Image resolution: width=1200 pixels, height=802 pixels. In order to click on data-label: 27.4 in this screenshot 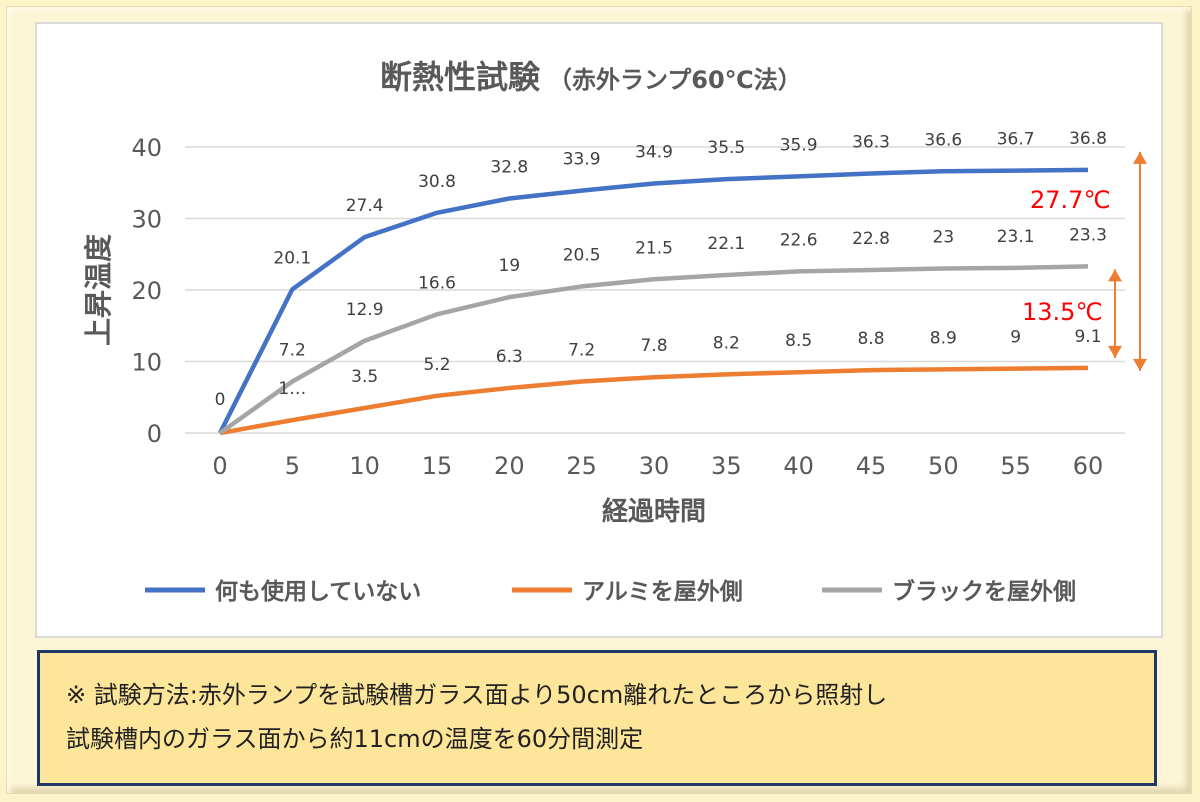, I will do `click(365, 206)`.